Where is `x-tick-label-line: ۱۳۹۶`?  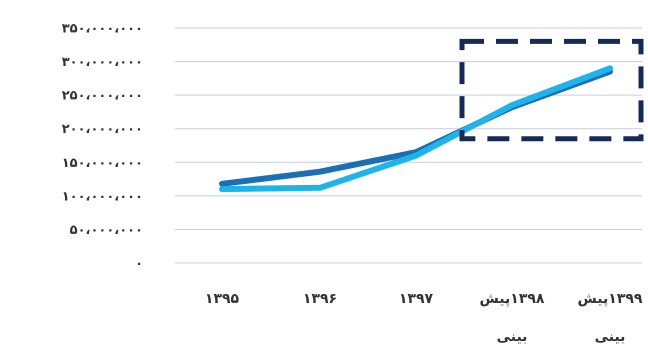 x-tick-label-line: ۱۳۹۶ is located at coordinates (320, 299).